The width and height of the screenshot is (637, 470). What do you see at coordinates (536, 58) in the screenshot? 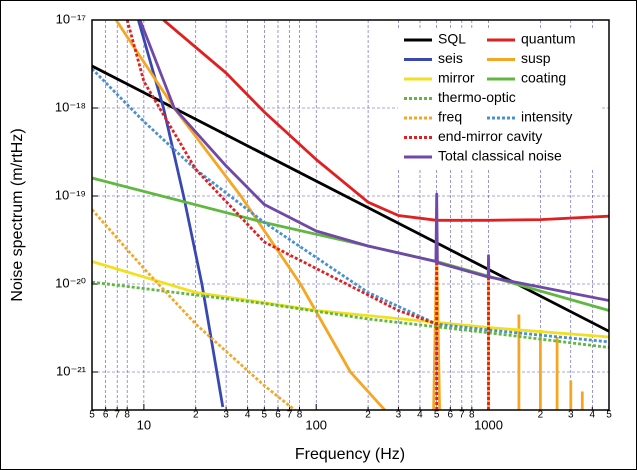
I see `legend-label: susp` at bounding box center [536, 58].